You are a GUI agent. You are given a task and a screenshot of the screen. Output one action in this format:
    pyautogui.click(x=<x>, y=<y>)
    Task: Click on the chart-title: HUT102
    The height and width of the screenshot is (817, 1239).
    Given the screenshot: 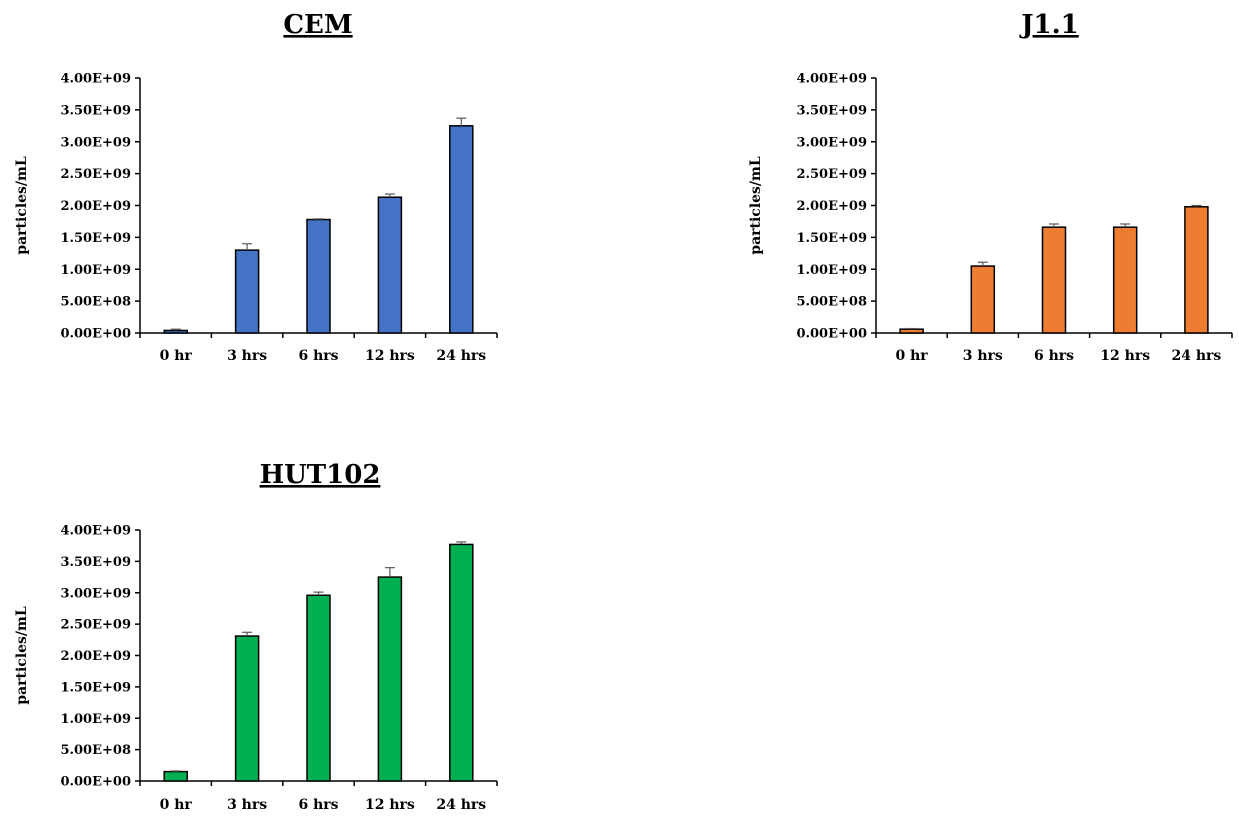 What is the action you would take?
    pyautogui.click(x=320, y=475)
    